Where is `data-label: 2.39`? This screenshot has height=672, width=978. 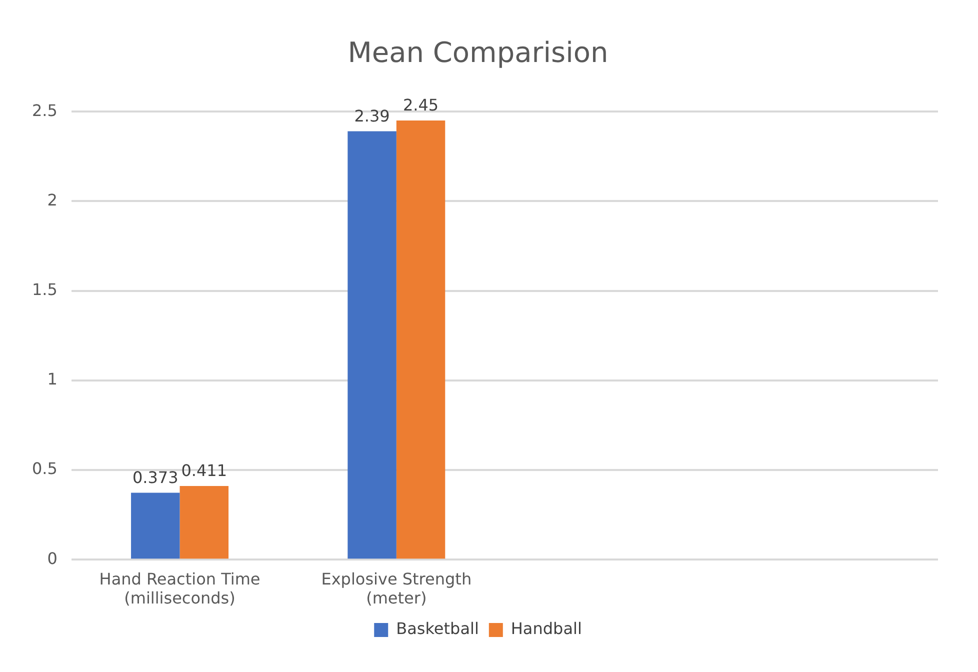
data-label: 2.39 is located at coordinates (372, 116).